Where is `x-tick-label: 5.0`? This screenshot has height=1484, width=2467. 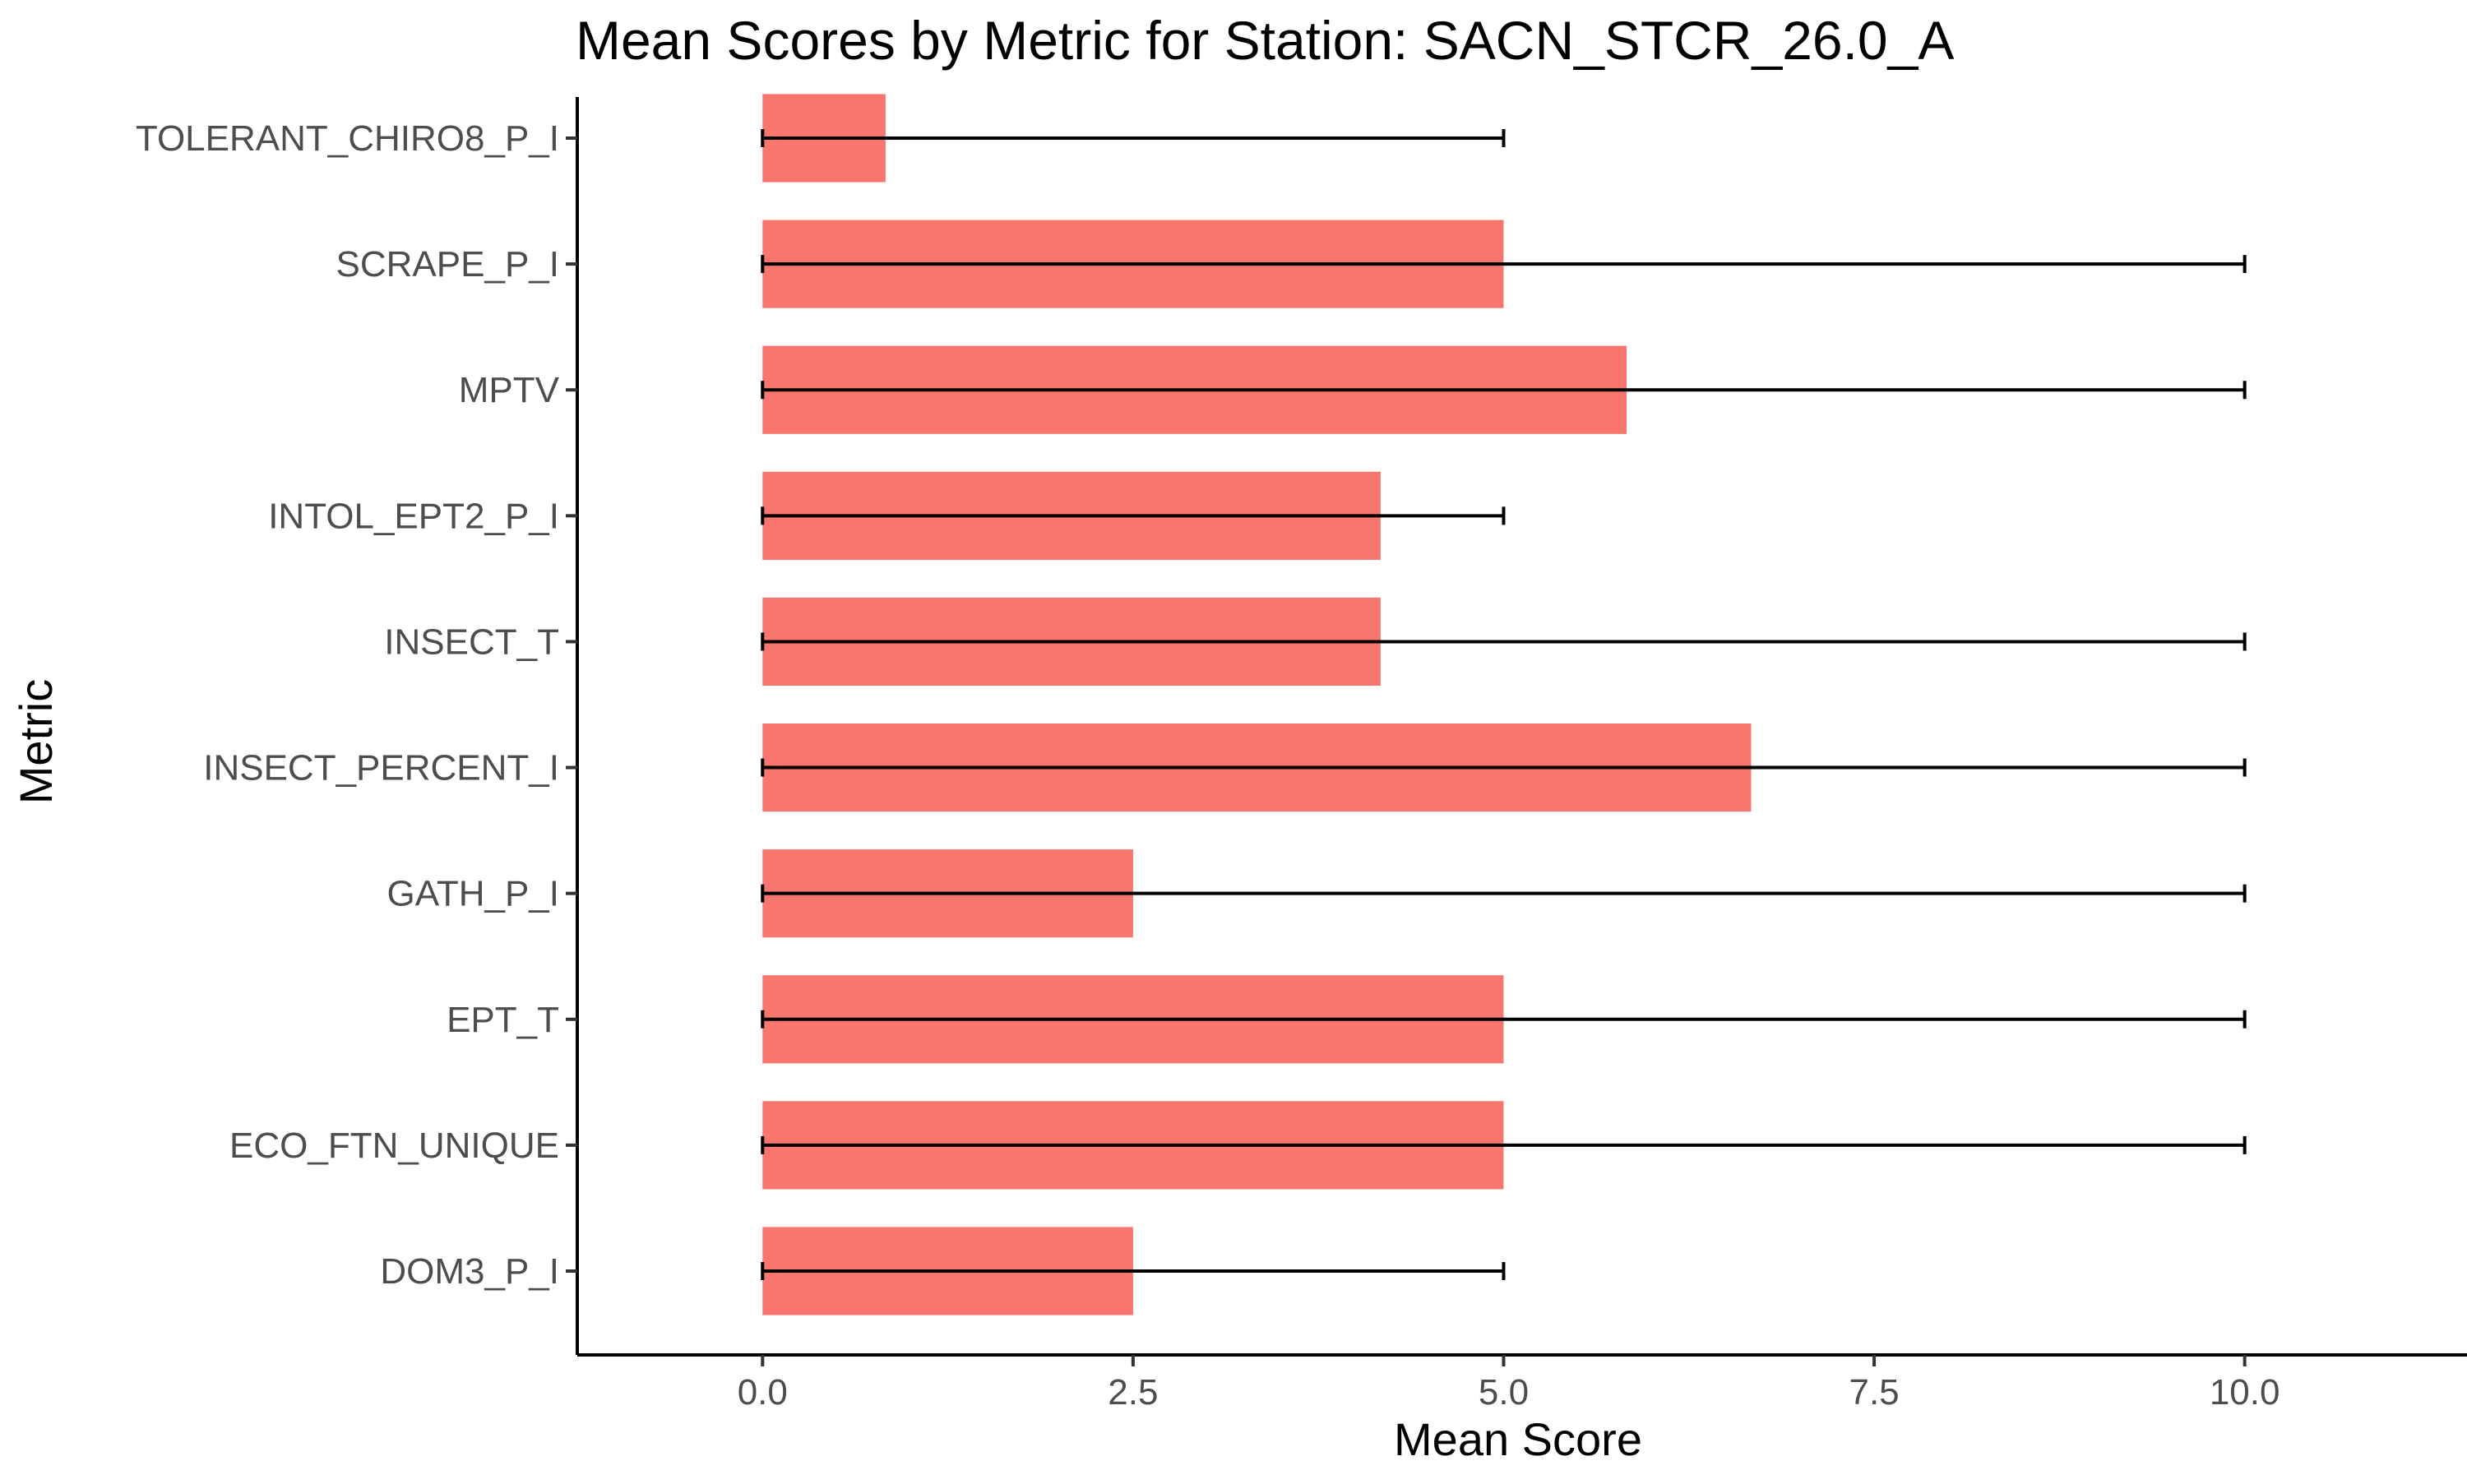 x-tick-label: 5.0 is located at coordinates (1504, 1392).